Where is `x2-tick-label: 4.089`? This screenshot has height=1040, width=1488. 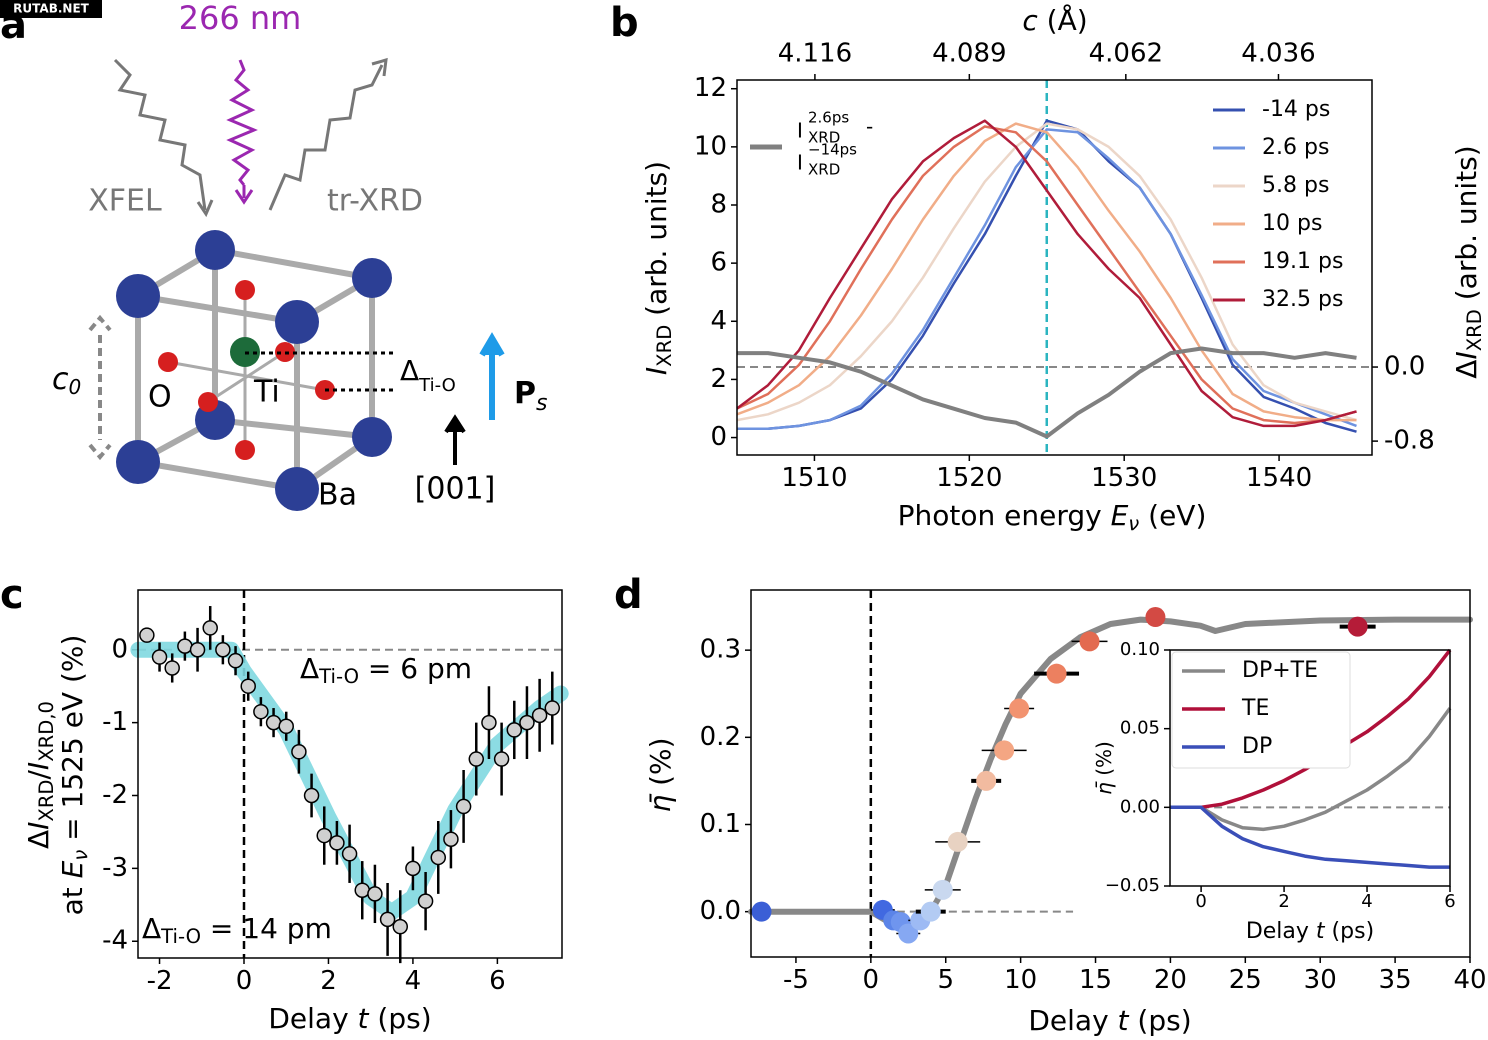 x2-tick-label: 4.089 is located at coordinates (969, 54).